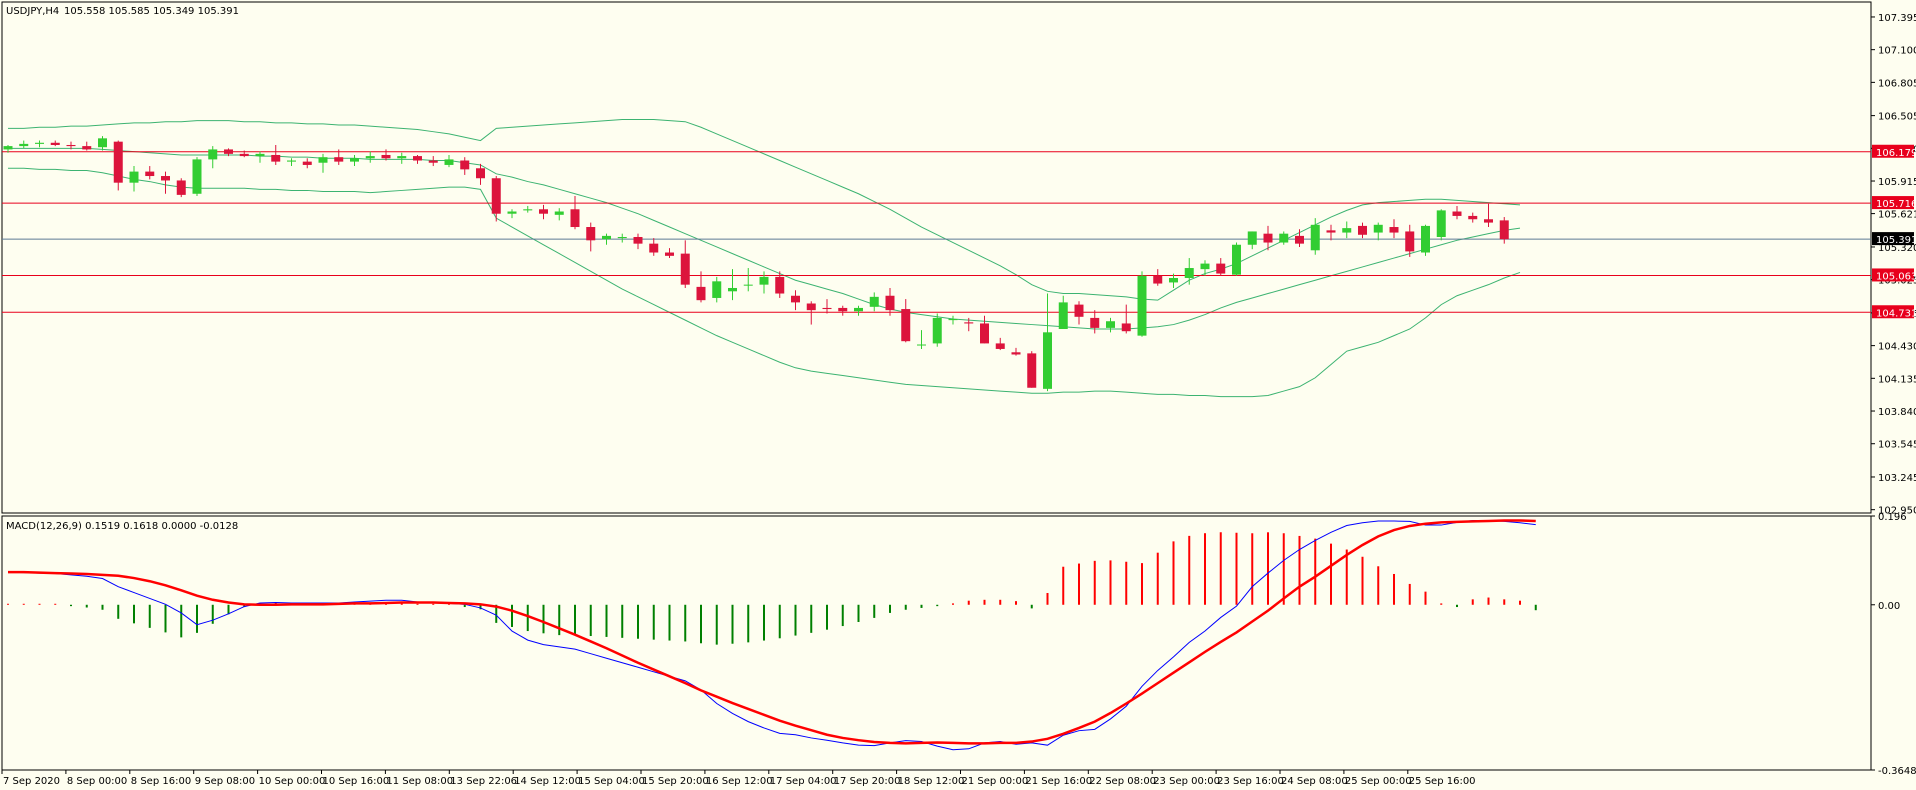  I want to click on level-price-tag-label: 104.731, so click(1896, 313).